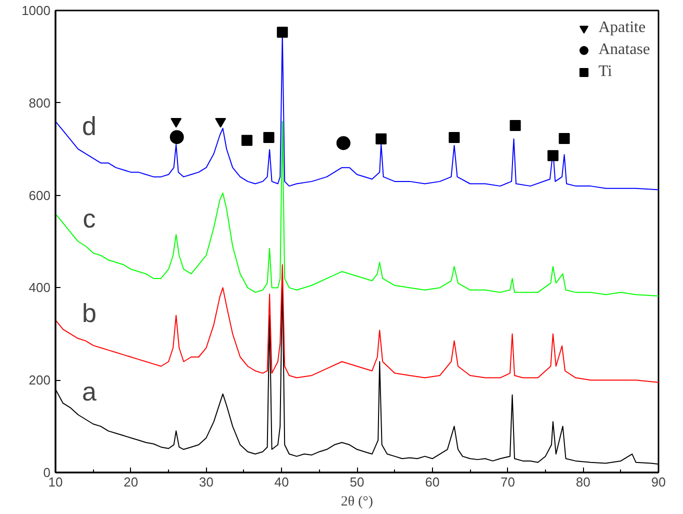  I want to click on series-label: a, so click(90, 391).